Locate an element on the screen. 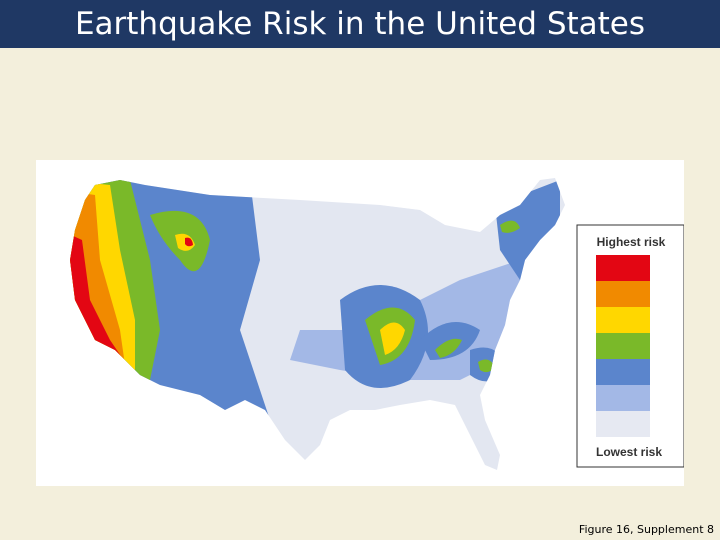 The image size is (720, 540). title: Earthquake Risk in the United States is located at coordinates (360, 24).